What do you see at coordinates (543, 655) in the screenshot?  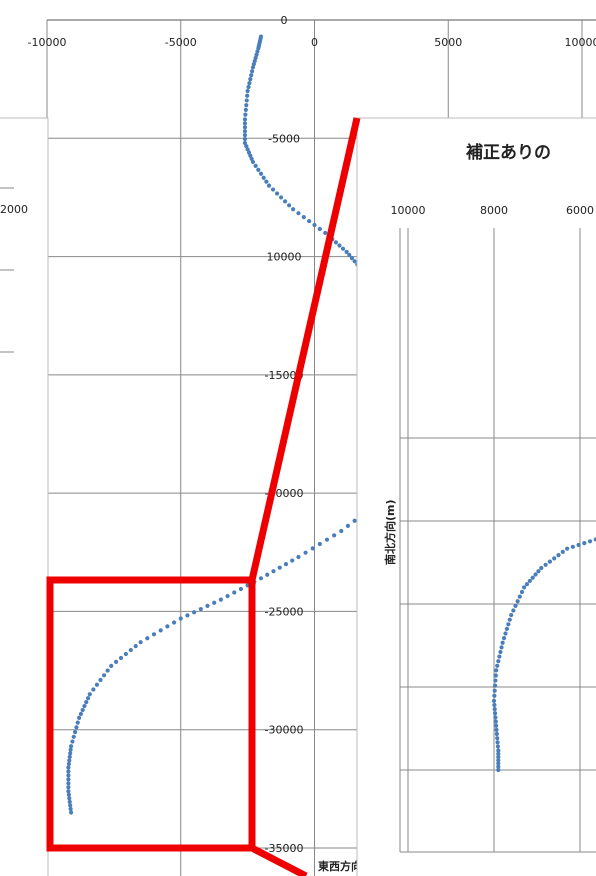 I see `inset-series-points` at bounding box center [543, 655].